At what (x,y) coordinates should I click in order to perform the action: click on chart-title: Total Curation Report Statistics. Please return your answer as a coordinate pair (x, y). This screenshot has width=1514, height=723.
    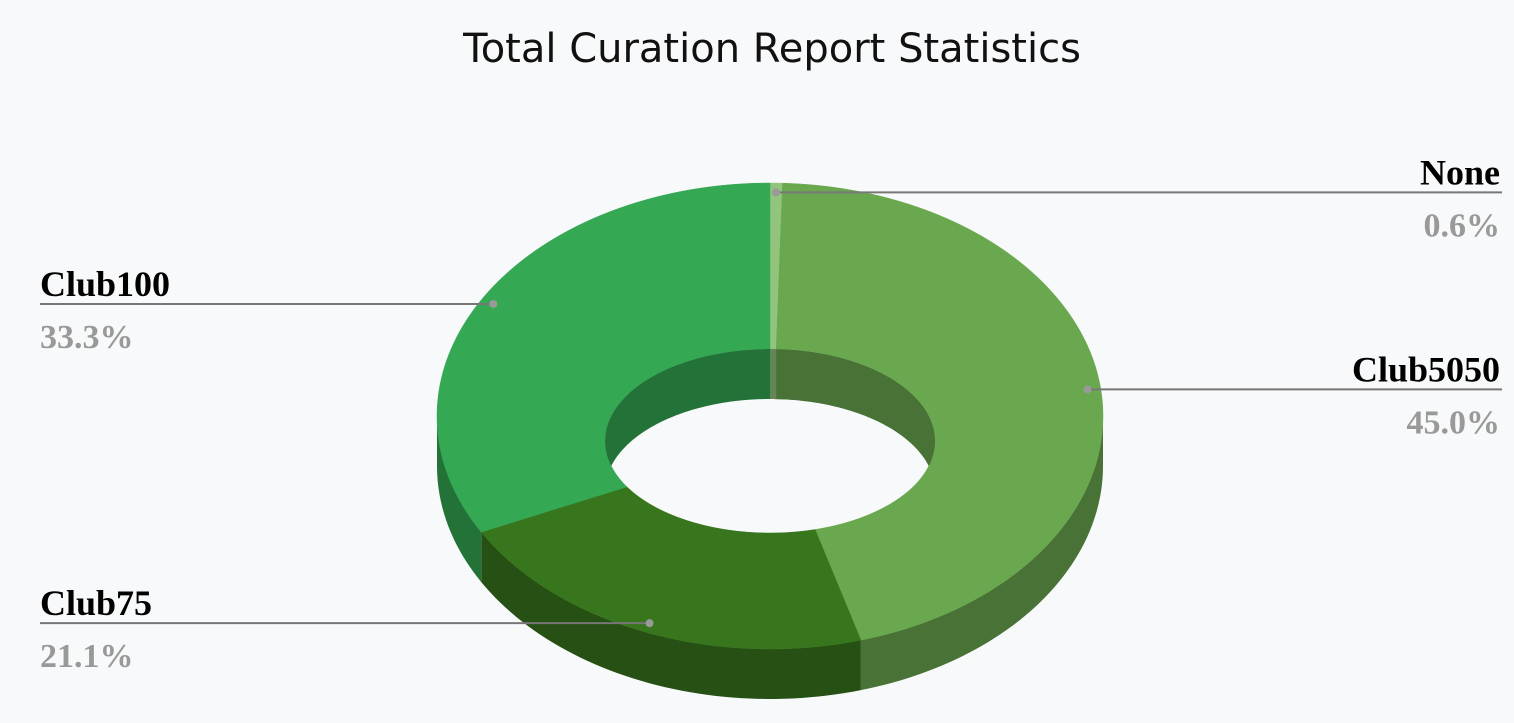
    Looking at the image, I should click on (771, 49).